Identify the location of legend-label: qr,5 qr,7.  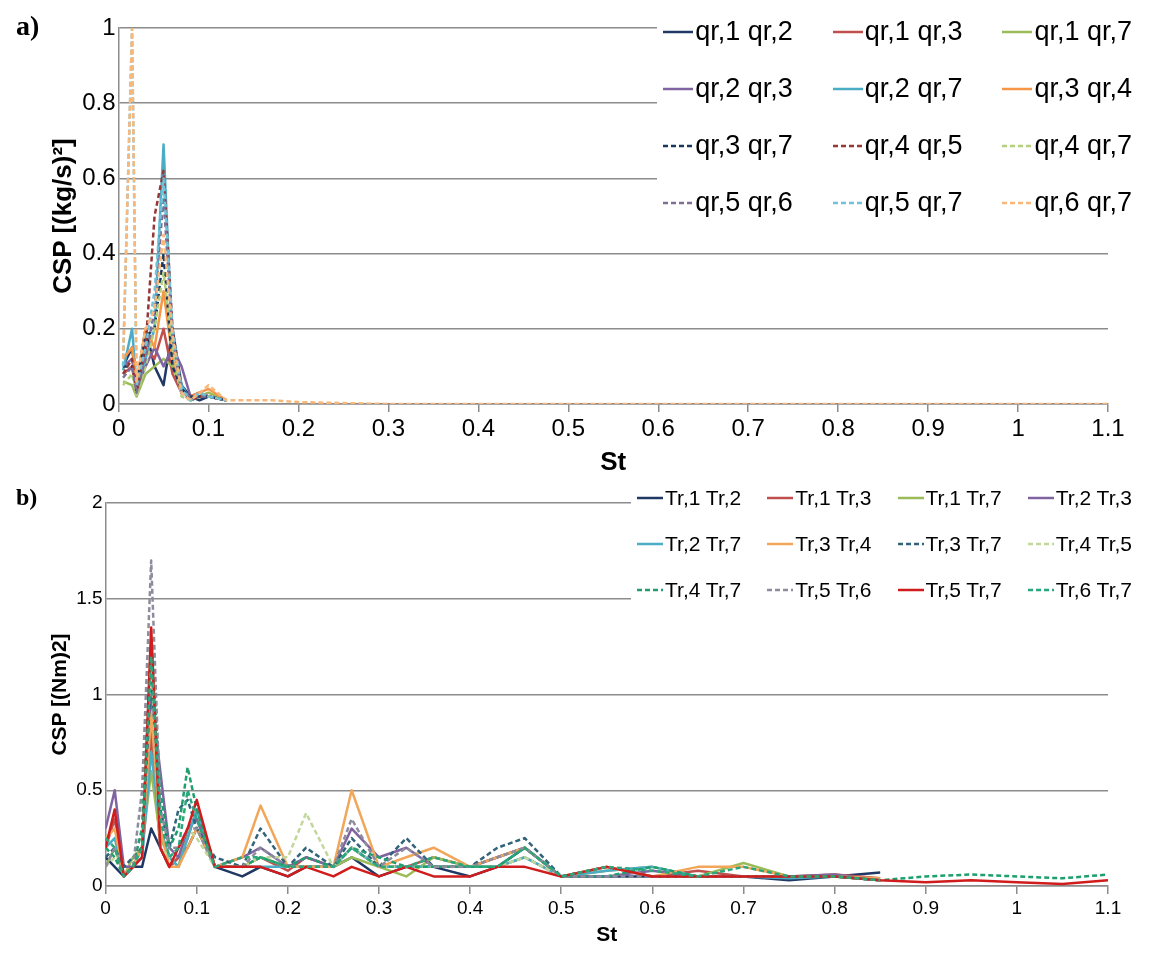
(913, 202).